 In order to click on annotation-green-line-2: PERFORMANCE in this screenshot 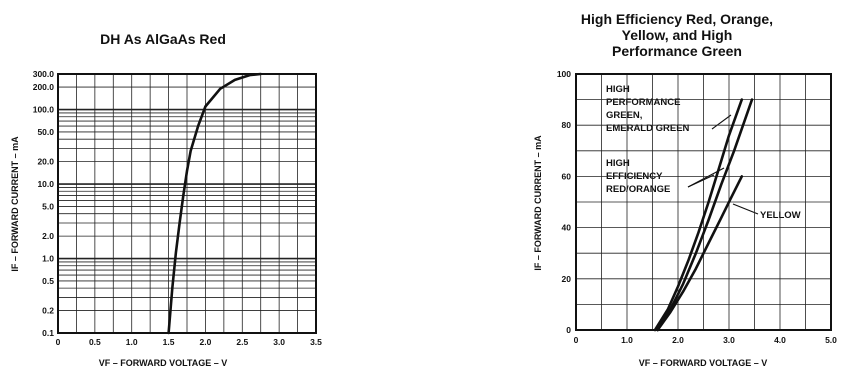, I will do `click(643, 102)`.